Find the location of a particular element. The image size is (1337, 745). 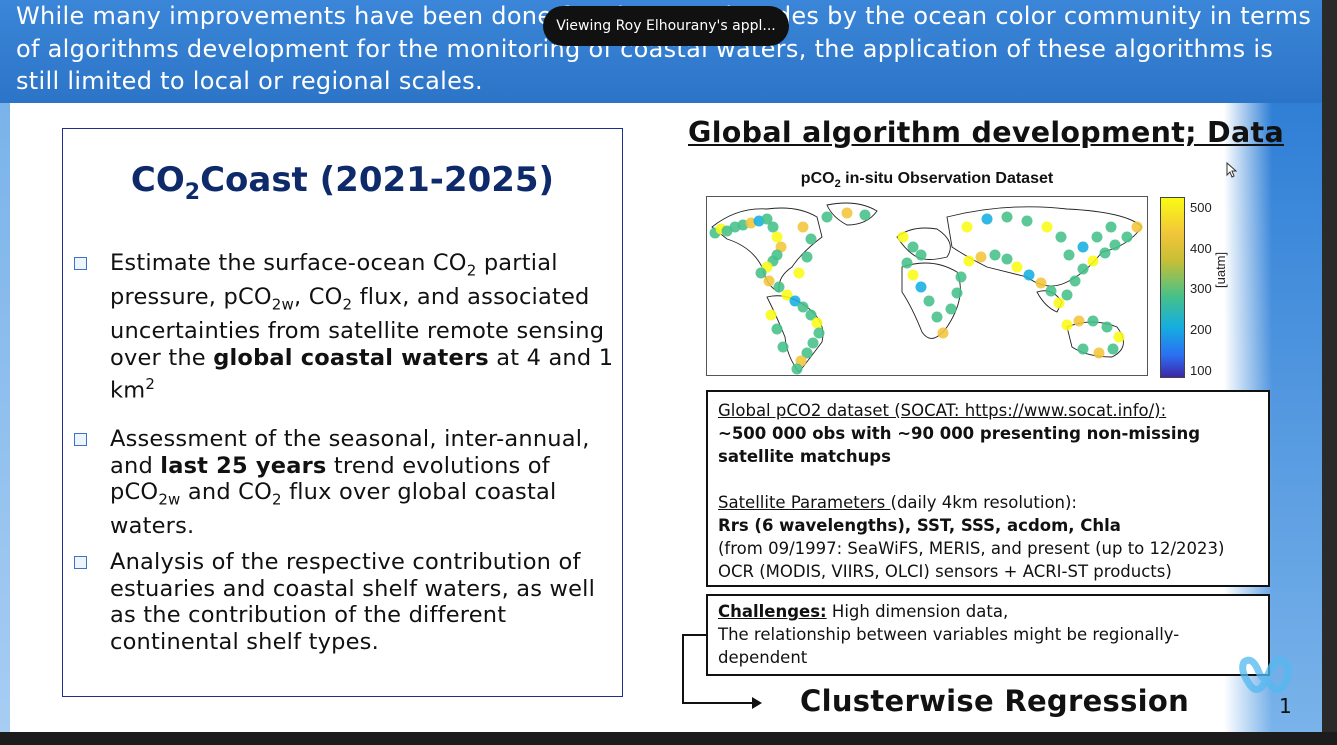

colorbar-tick: 500 is located at coordinates (1201, 207).